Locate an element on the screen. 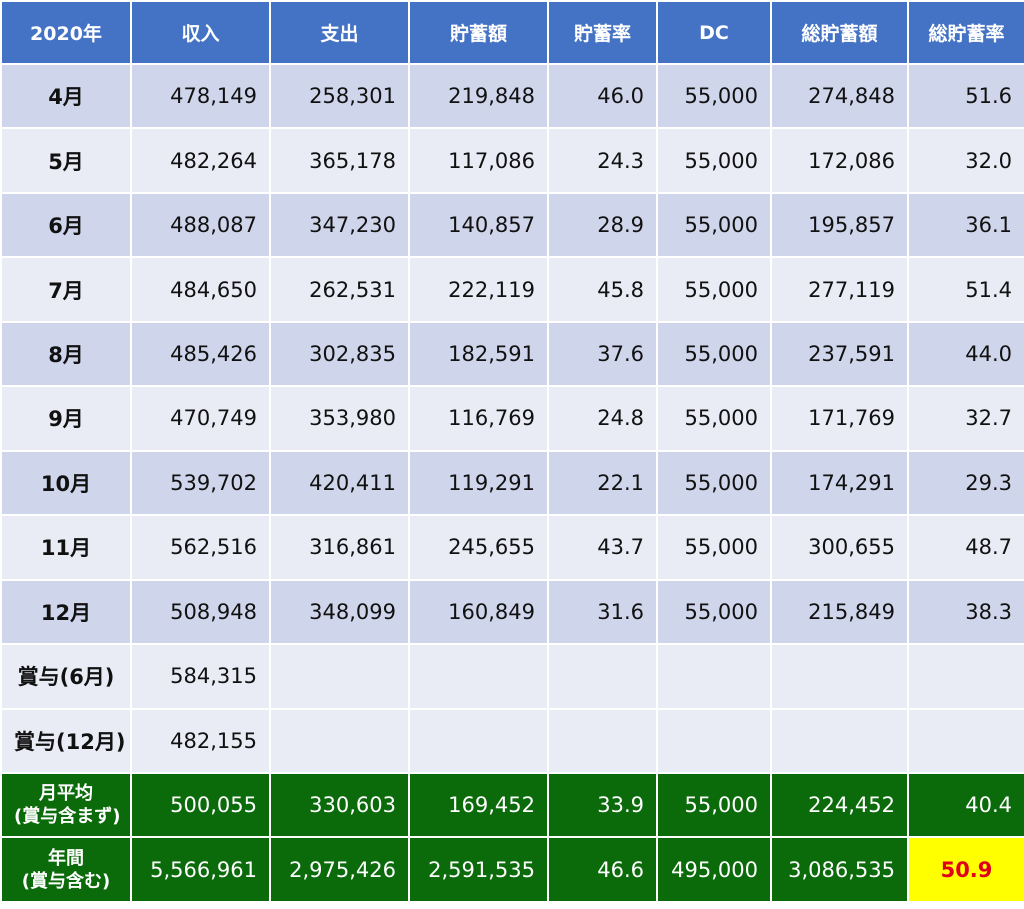  total-savings-rate-cell: 48.7 is located at coordinates (966, 547).